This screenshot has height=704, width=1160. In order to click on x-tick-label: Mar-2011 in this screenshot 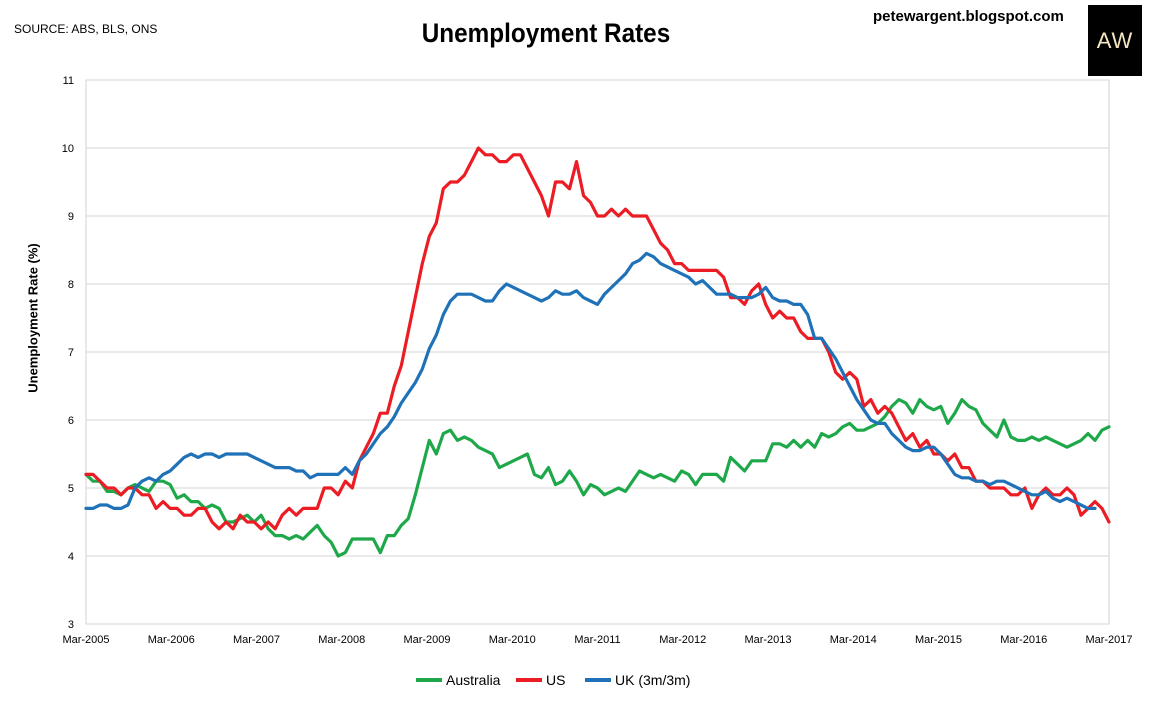, I will do `click(597, 640)`.